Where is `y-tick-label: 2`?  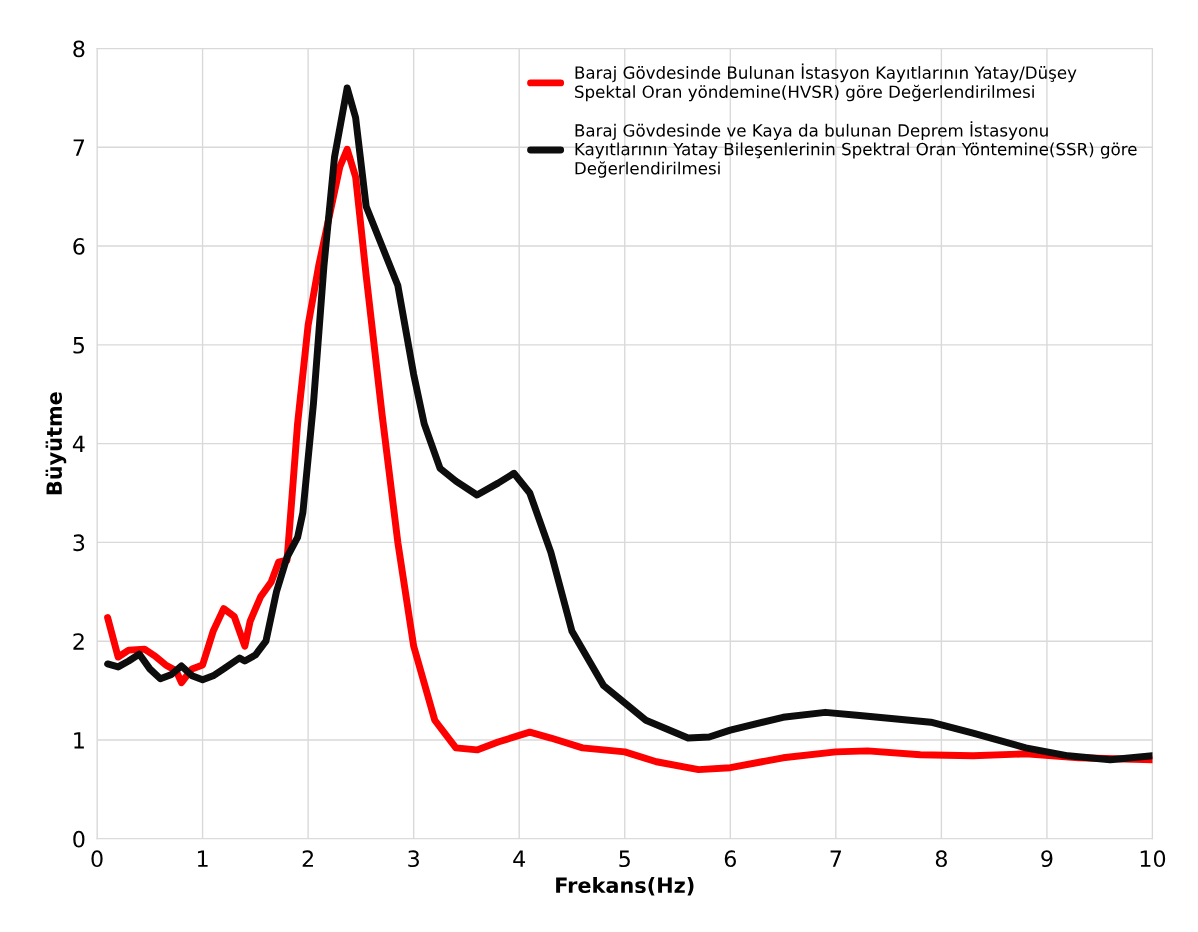
y-tick-label: 2 is located at coordinates (78, 641).